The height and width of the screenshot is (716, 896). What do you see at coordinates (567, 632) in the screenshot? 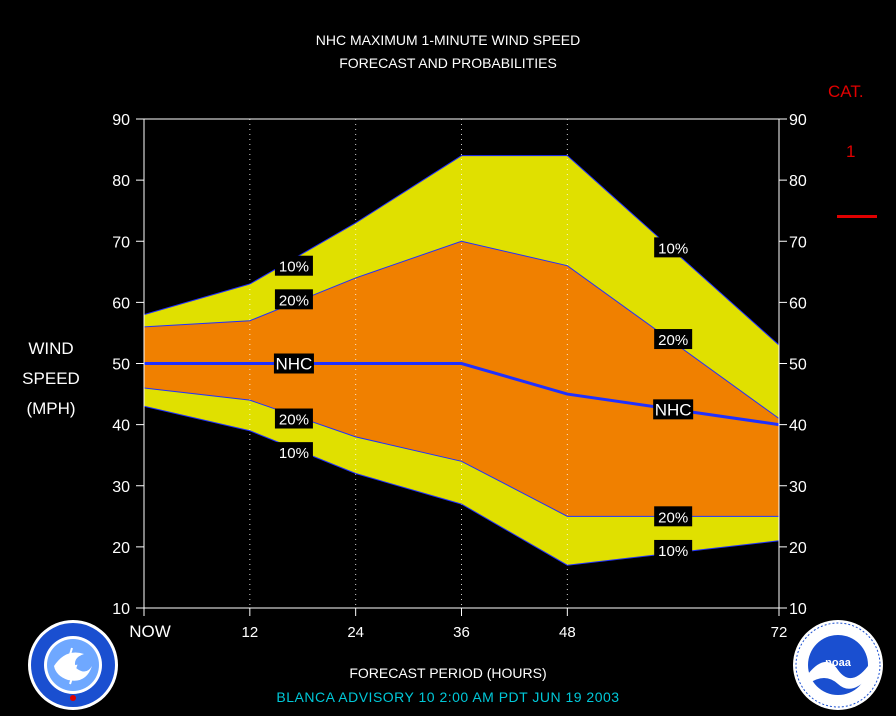
I see `x-tick-label-48: 48` at bounding box center [567, 632].